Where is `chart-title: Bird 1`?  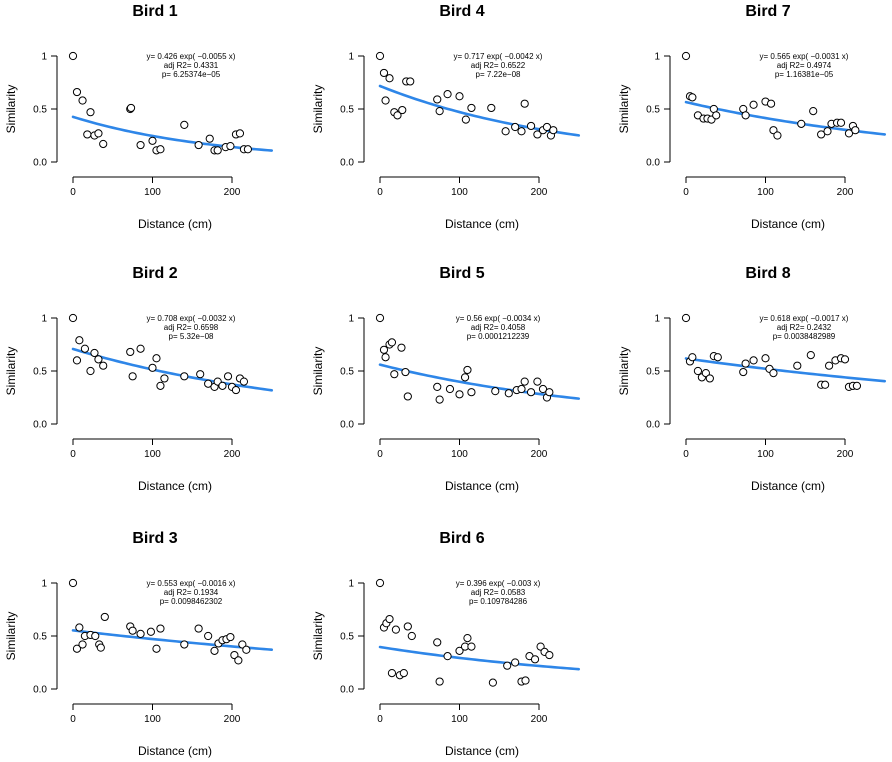 chart-title: Bird 1 is located at coordinates (154, 11).